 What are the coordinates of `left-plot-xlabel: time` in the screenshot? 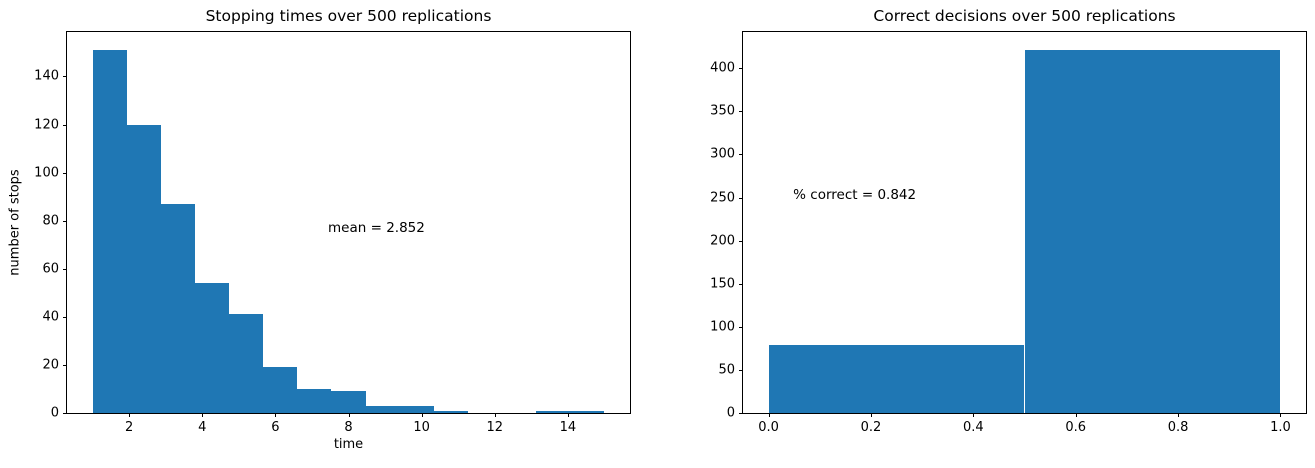 It's located at (348, 444).